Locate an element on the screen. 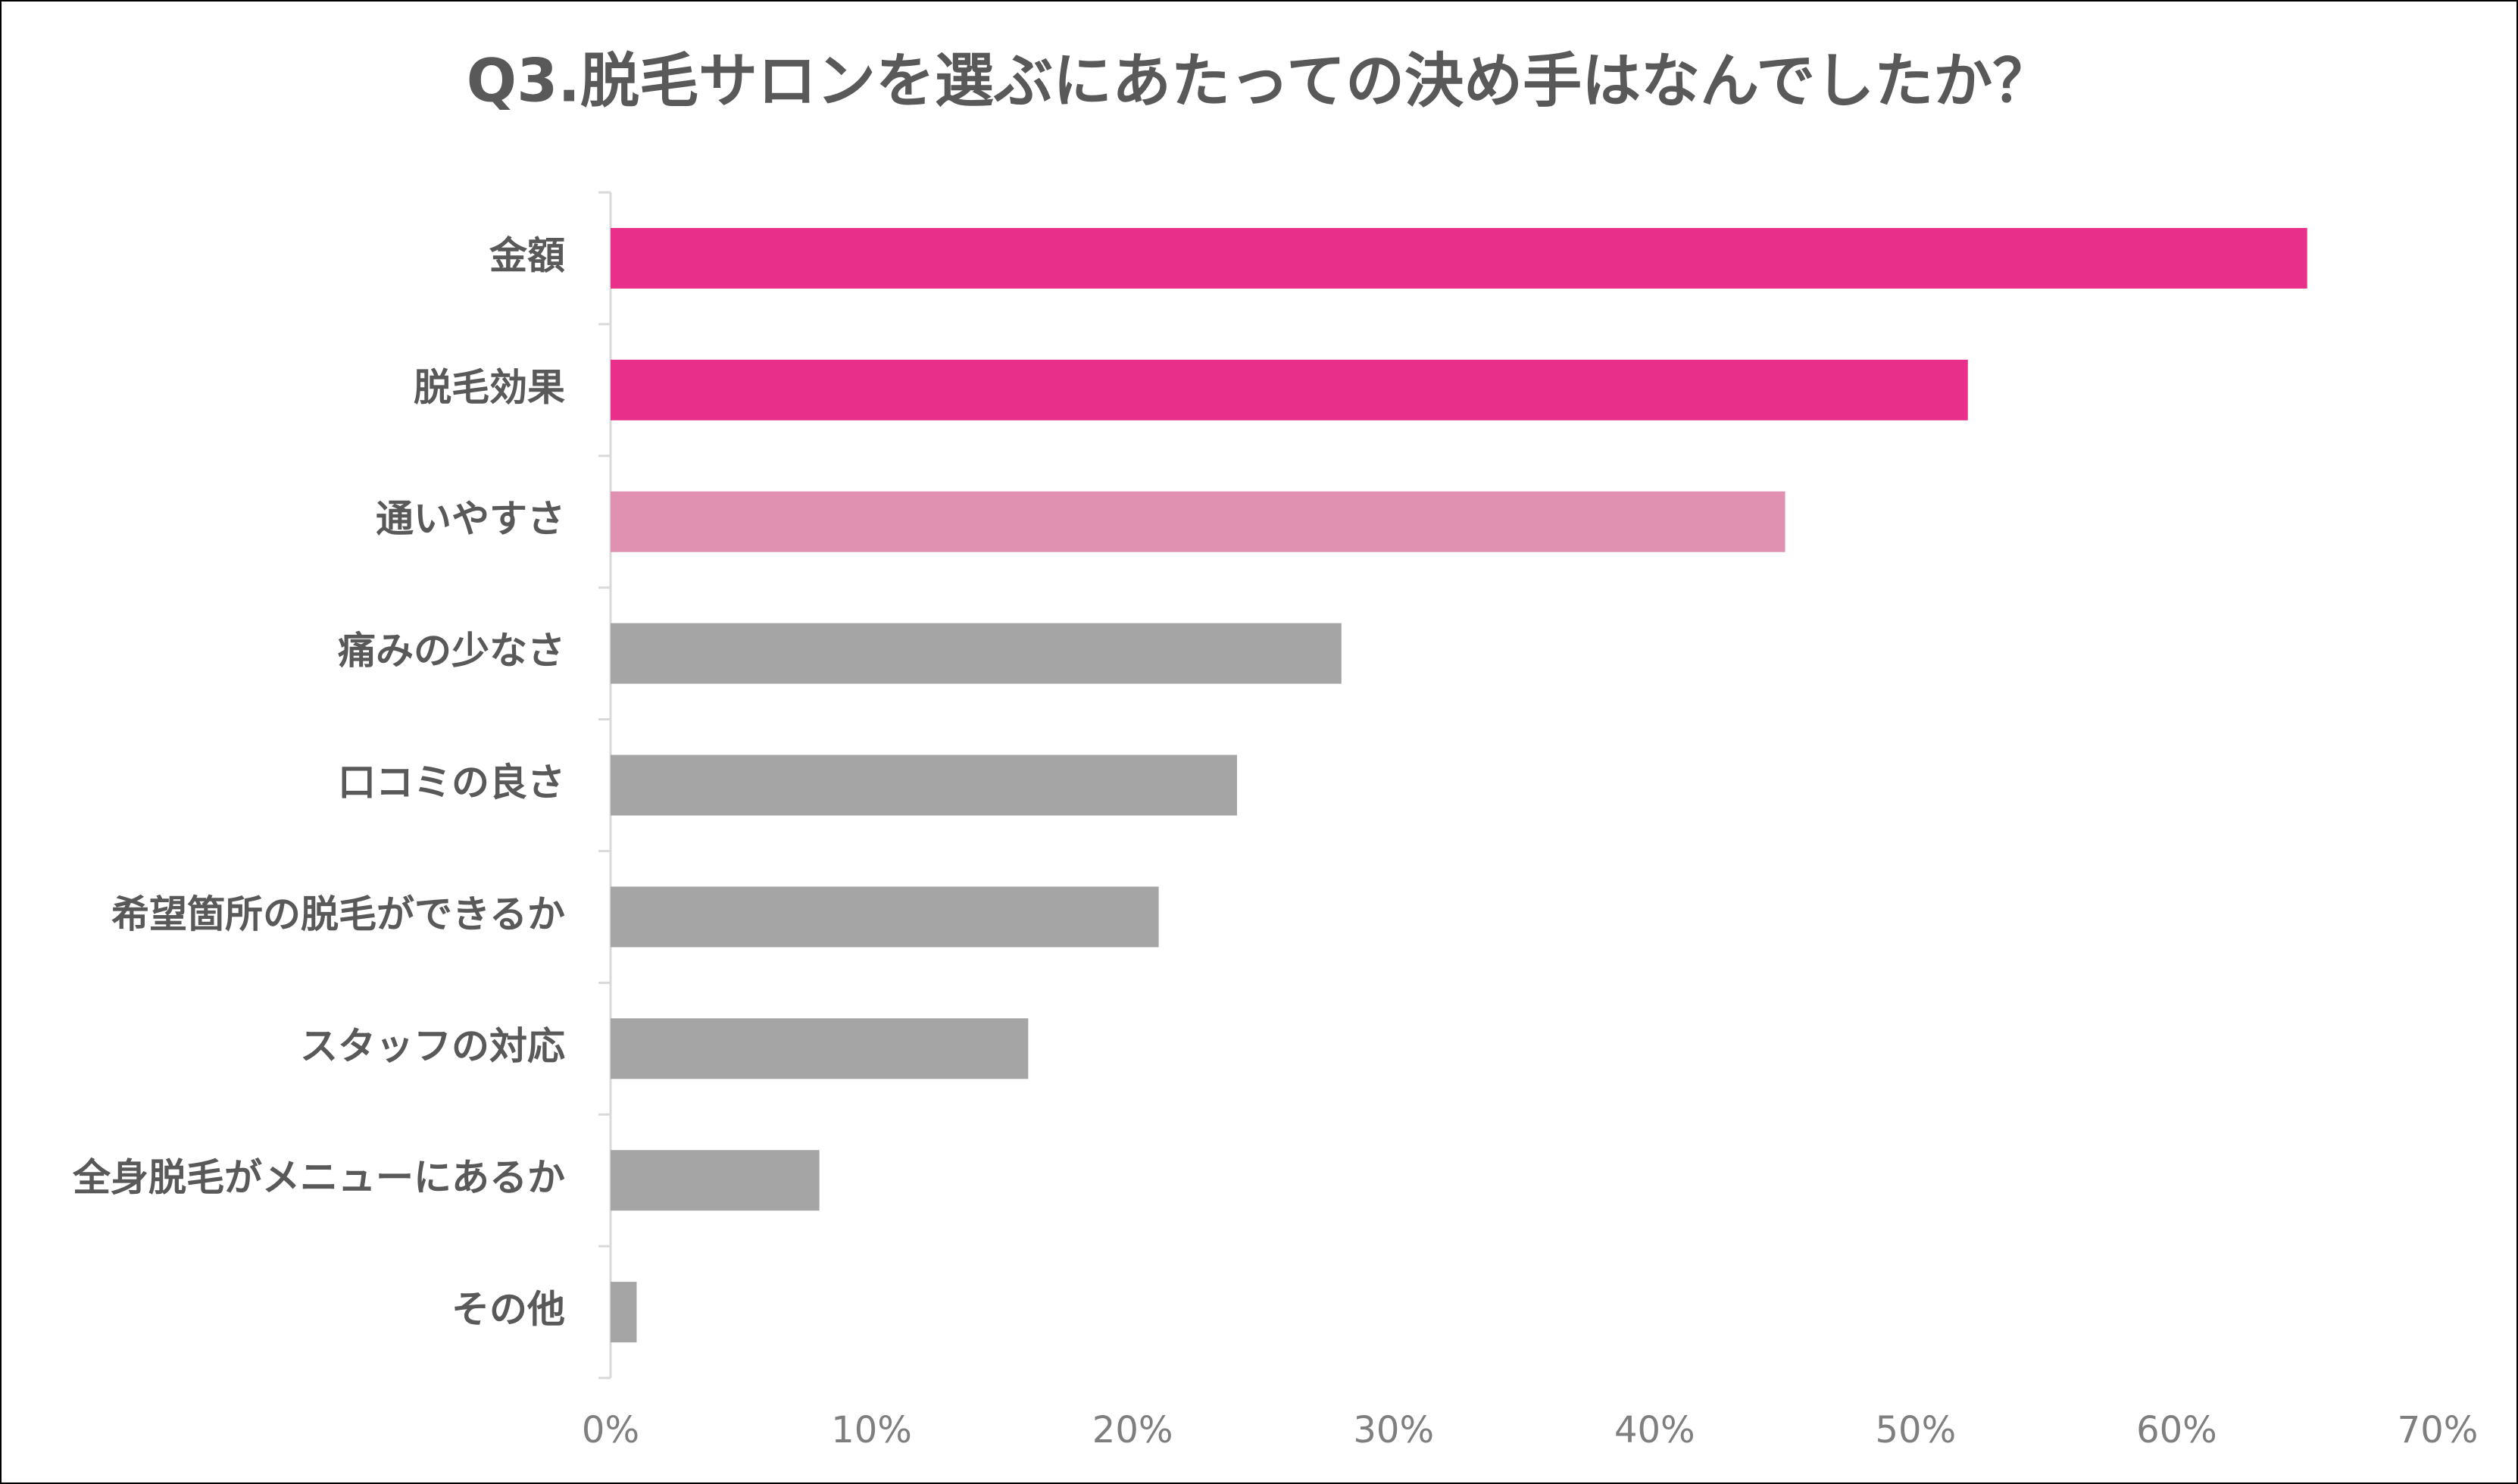 The height and width of the screenshot is (1484, 2518). x-tick-label: 50% is located at coordinates (1916, 1430).